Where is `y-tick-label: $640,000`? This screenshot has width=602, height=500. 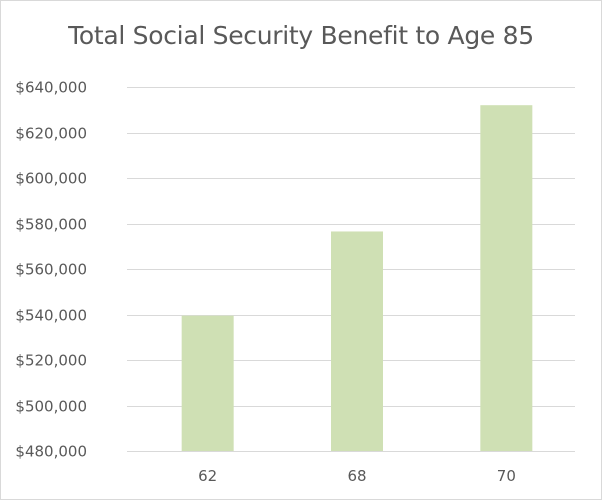
y-tick-label: $640,000 is located at coordinates (51, 88).